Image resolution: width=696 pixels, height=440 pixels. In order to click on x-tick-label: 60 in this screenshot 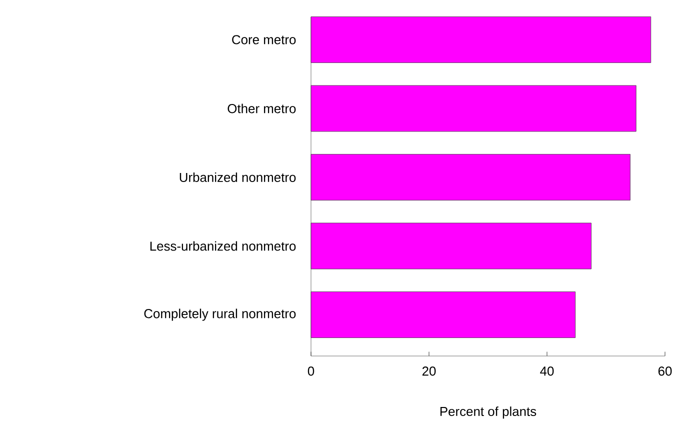, I will do `click(665, 371)`.